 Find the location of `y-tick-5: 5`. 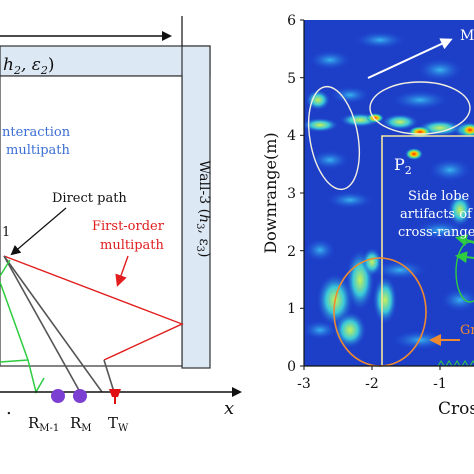

y-tick-5: 5 is located at coordinates (291, 79).